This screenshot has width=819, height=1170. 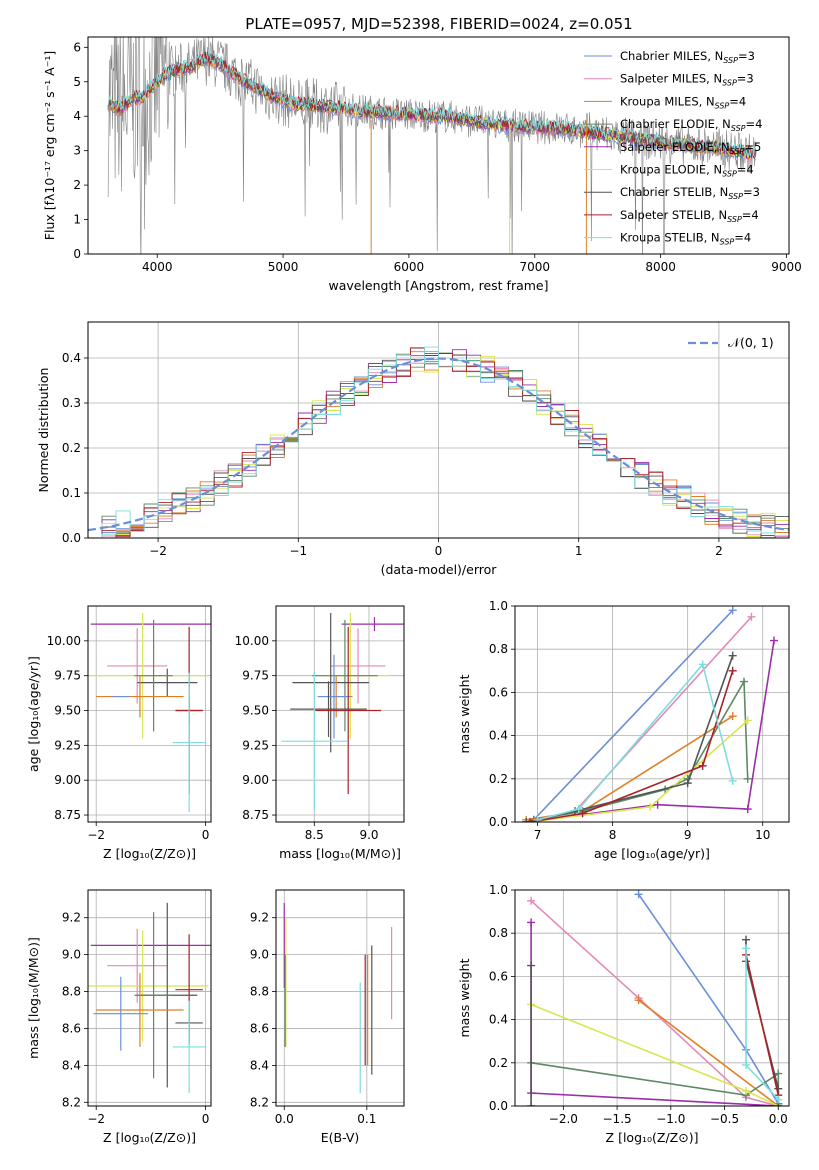 I want to click on y-tick-label: 0.3, so click(x=71, y=403).